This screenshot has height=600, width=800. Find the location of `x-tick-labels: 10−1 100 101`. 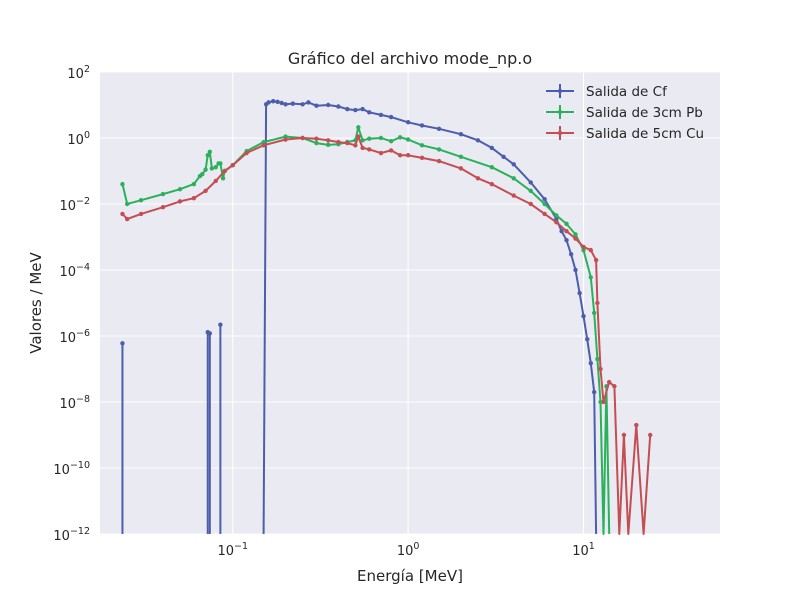

x-tick-labels: 10−1 100 101 is located at coordinates (405, 550).